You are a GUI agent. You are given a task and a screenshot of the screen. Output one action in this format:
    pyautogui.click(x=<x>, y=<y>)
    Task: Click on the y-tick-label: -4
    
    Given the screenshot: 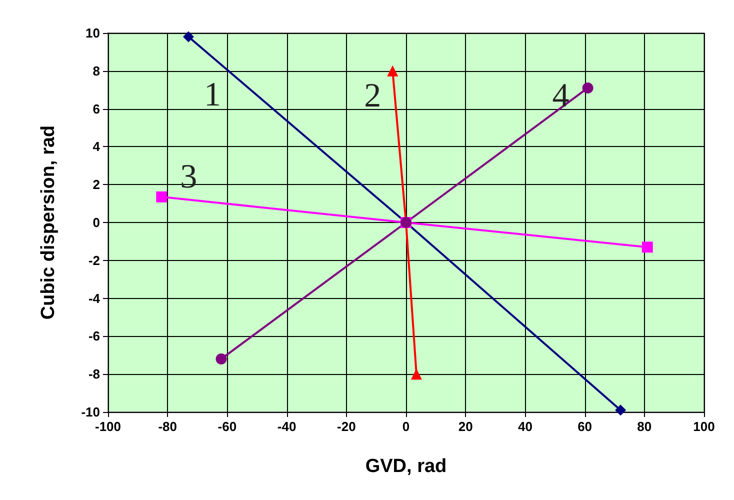 What is the action you would take?
    pyautogui.click(x=94, y=298)
    